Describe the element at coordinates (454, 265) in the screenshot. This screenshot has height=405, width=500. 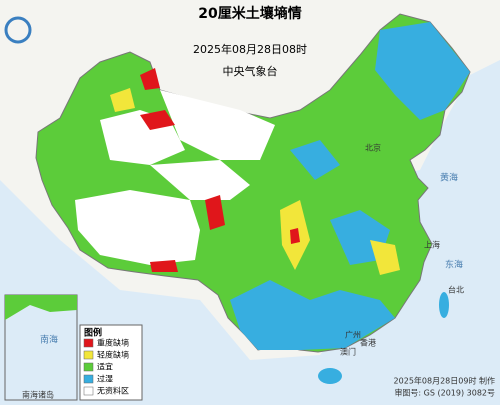
I see `sea-label: 东海` at that location.